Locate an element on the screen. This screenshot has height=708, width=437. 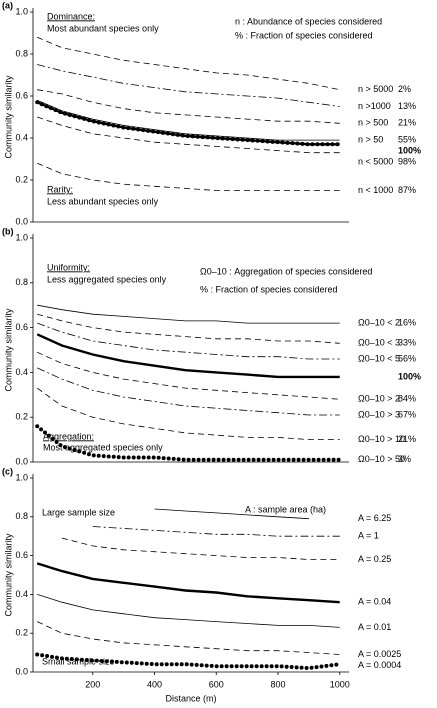
series-label: n > 500 is located at coordinates (373, 123).